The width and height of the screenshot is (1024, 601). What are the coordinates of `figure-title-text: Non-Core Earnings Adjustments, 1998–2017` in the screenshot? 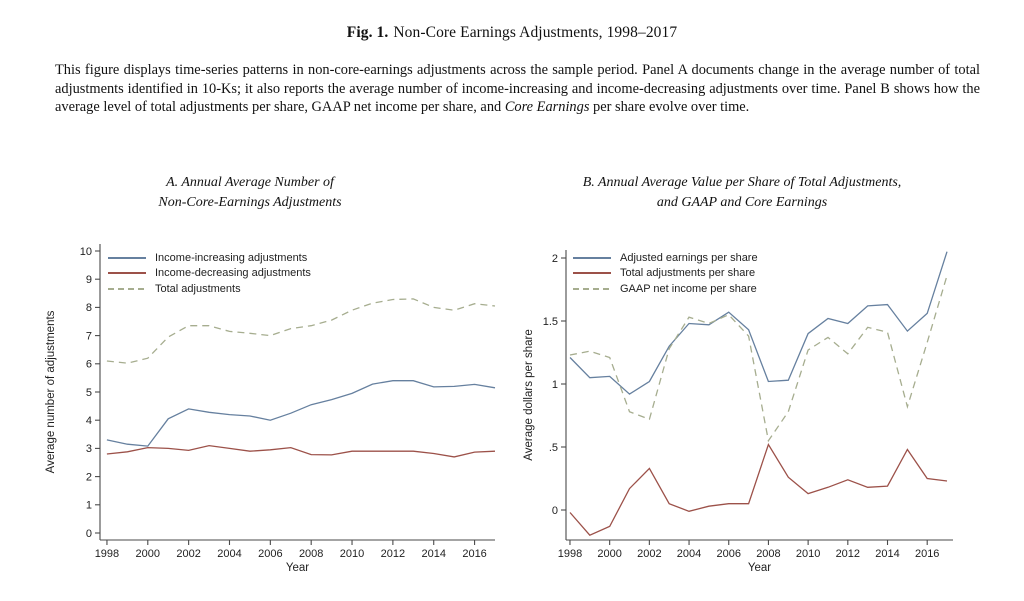 It's located at (535, 32).